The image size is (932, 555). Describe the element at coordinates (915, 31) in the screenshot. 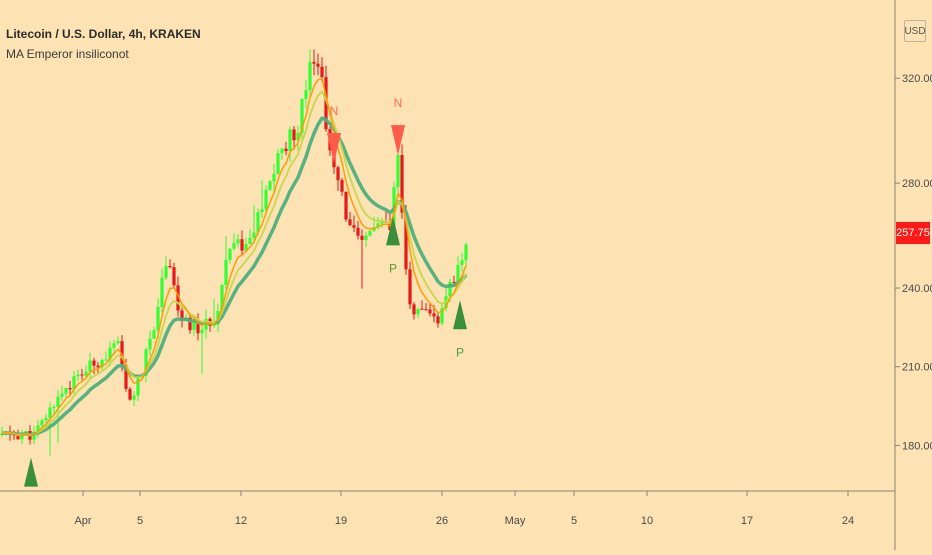

I see `currency-badge: USD` at that location.